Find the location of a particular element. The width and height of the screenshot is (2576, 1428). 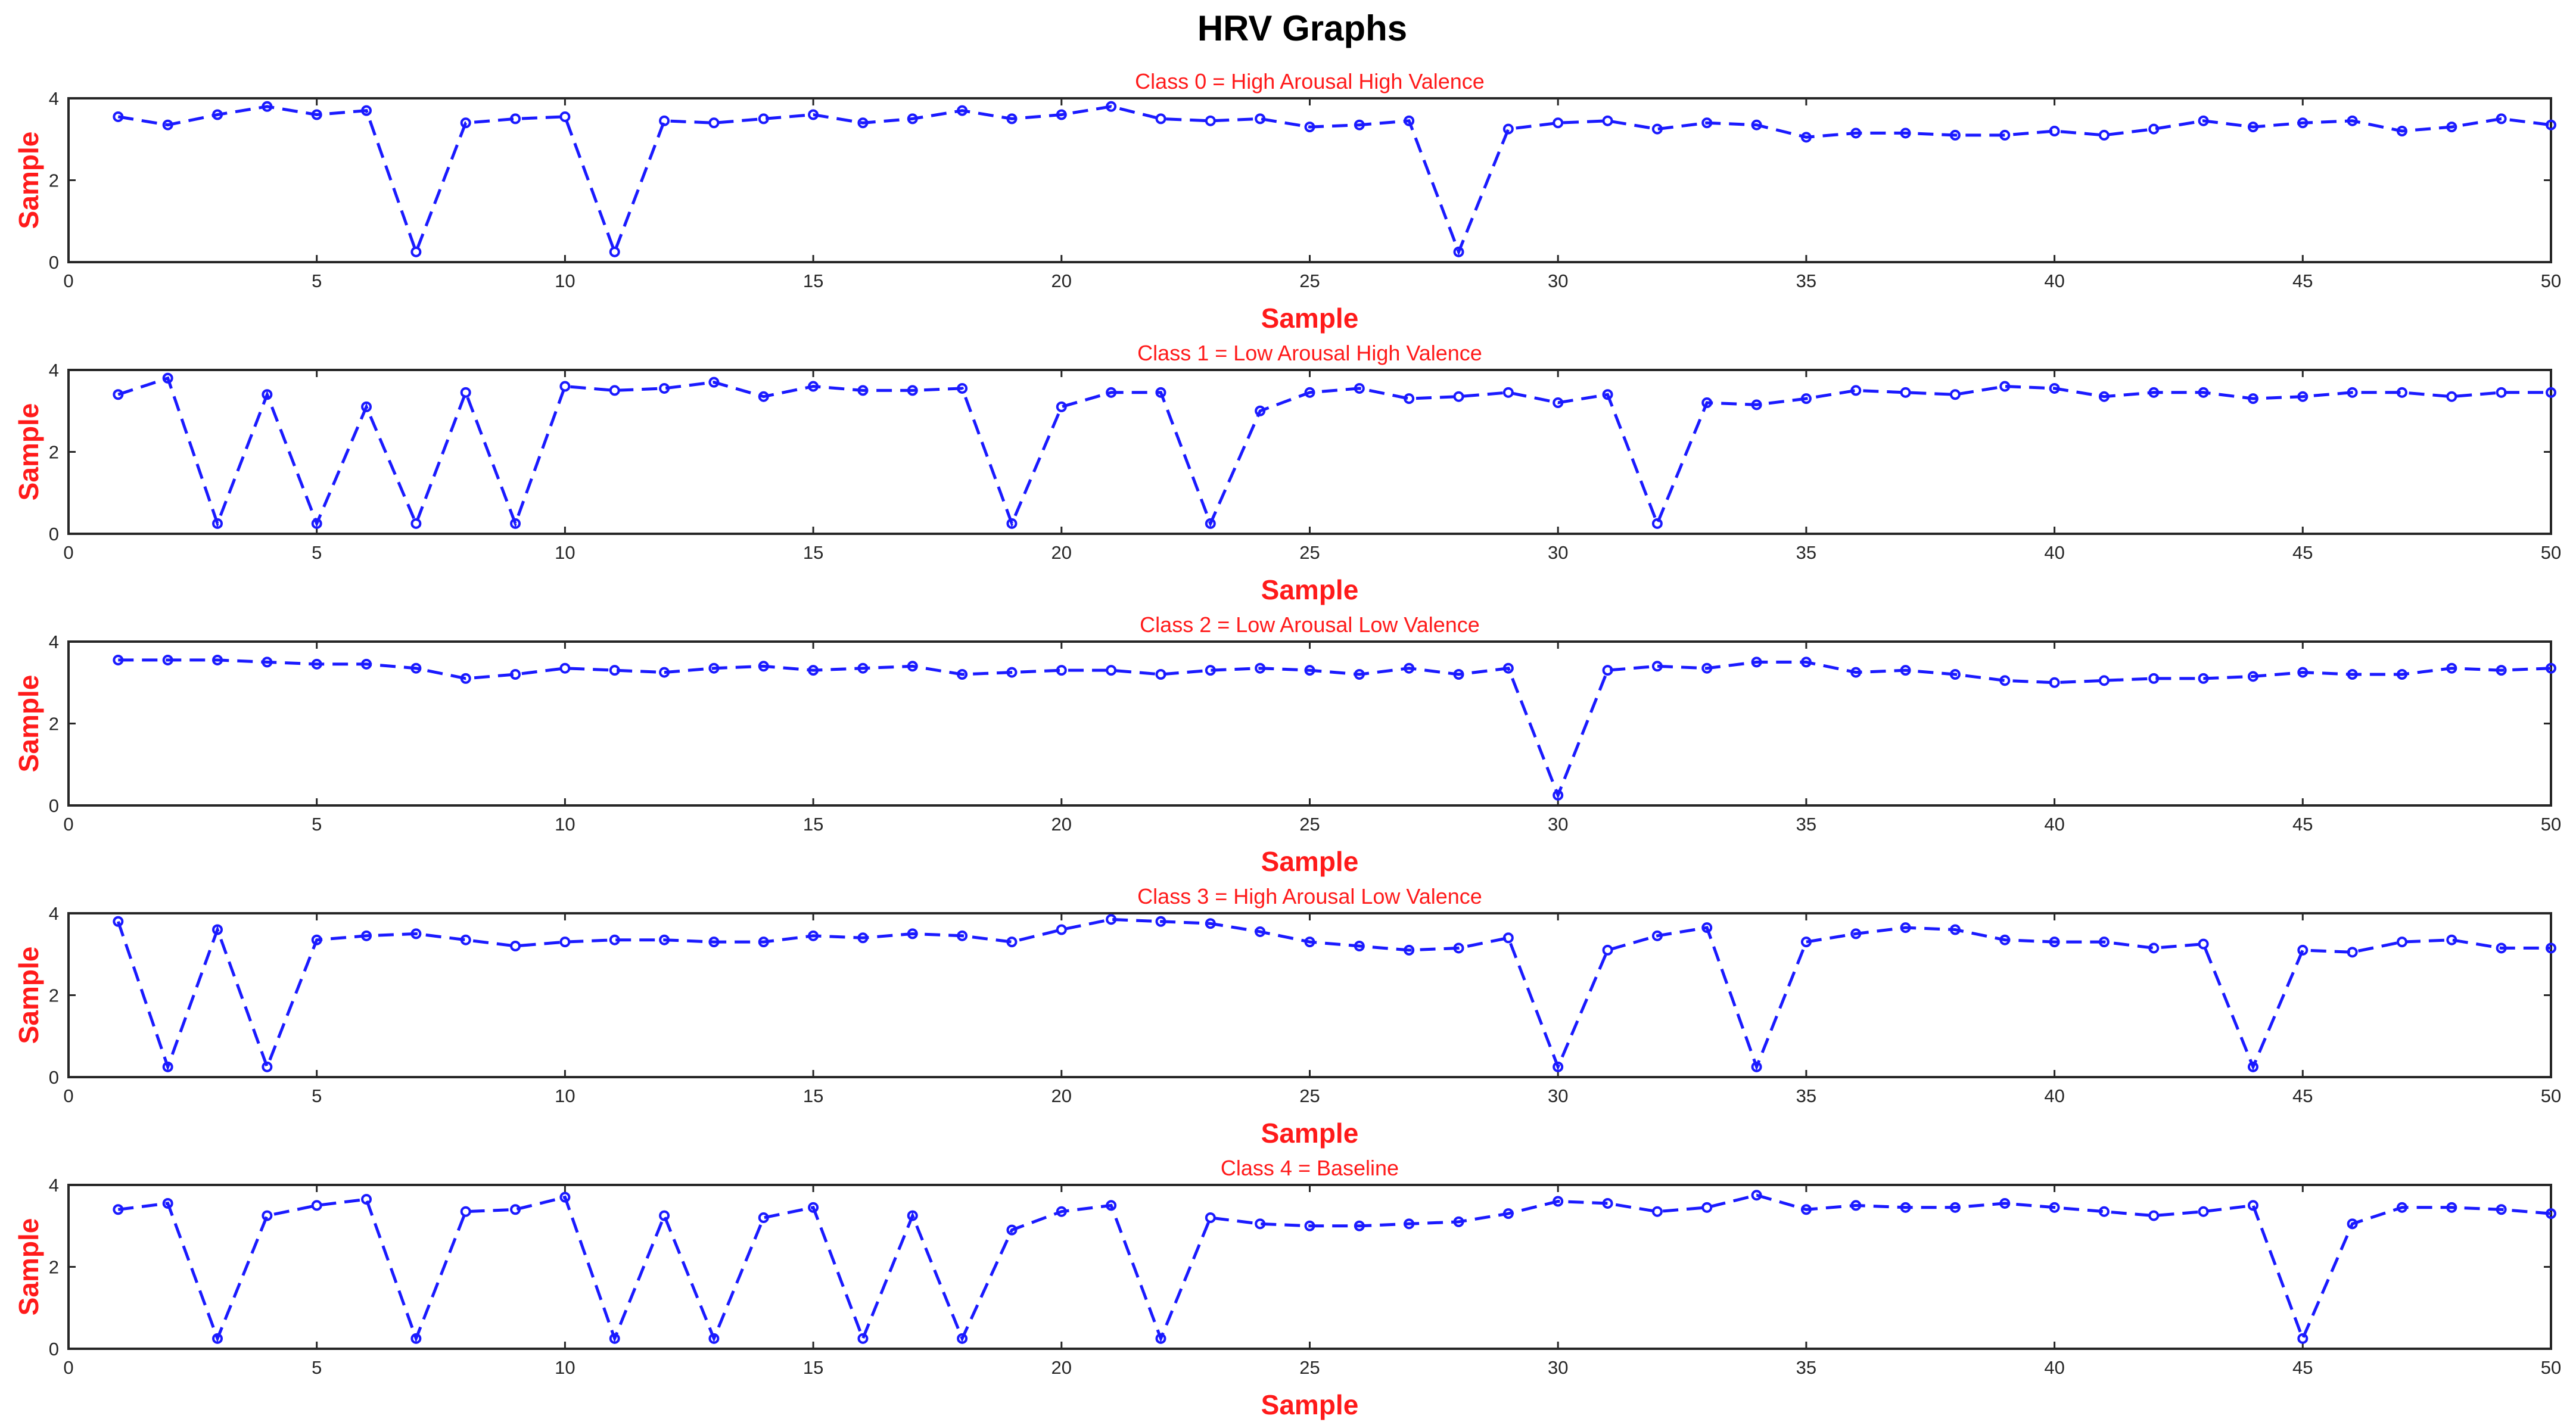

x-axis-label: Sample is located at coordinates (1310, 861).